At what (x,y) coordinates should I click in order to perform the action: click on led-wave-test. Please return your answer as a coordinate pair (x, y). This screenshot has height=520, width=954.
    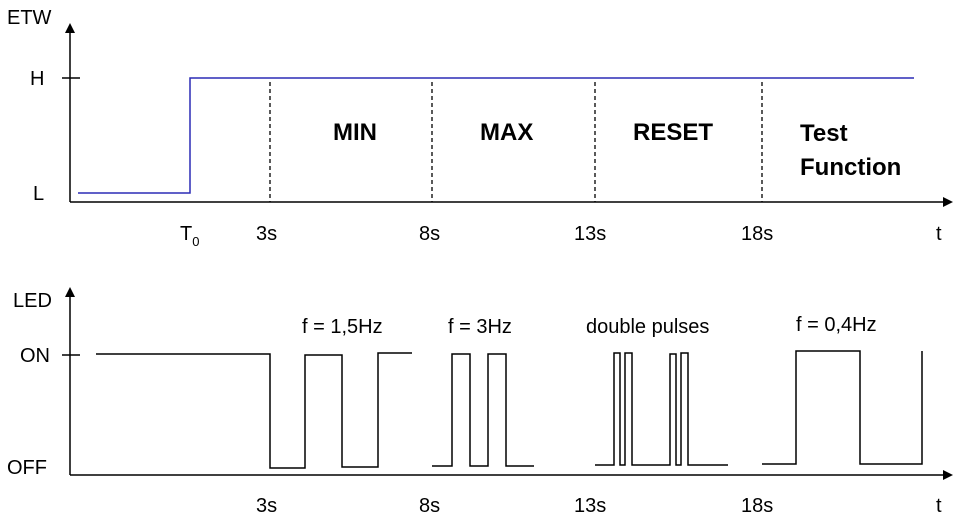
    Looking at the image, I should click on (842, 407).